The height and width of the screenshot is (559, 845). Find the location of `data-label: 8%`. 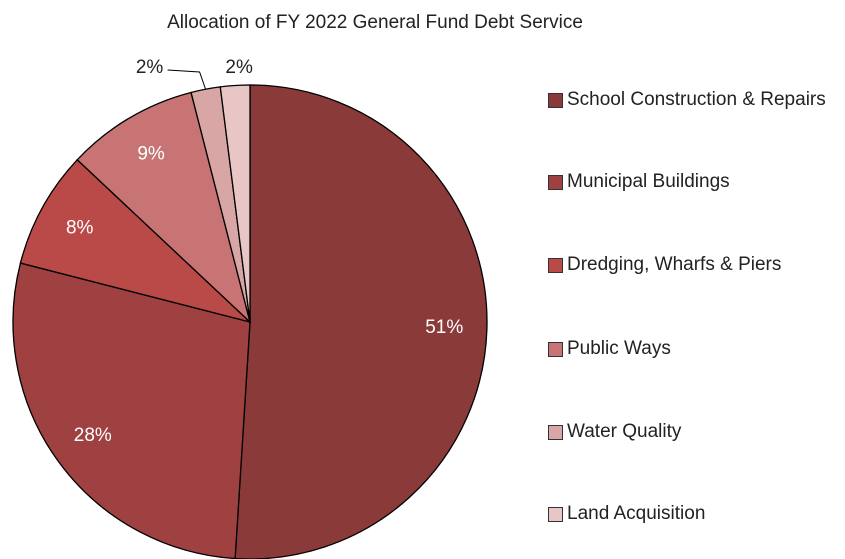

data-label: 8% is located at coordinates (80, 227).